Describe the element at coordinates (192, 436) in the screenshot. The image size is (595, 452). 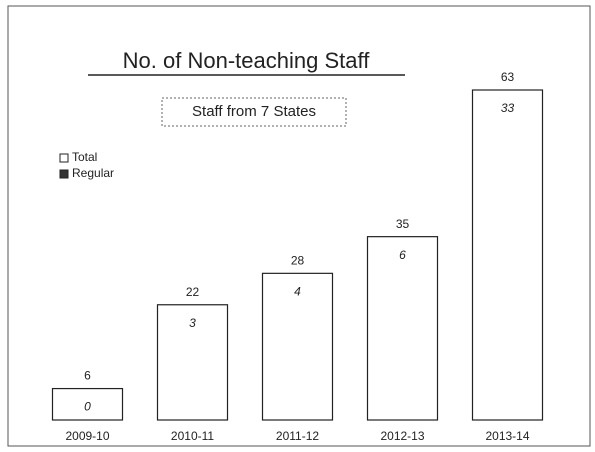
I see `x-tick-label: 2010-11` at that location.